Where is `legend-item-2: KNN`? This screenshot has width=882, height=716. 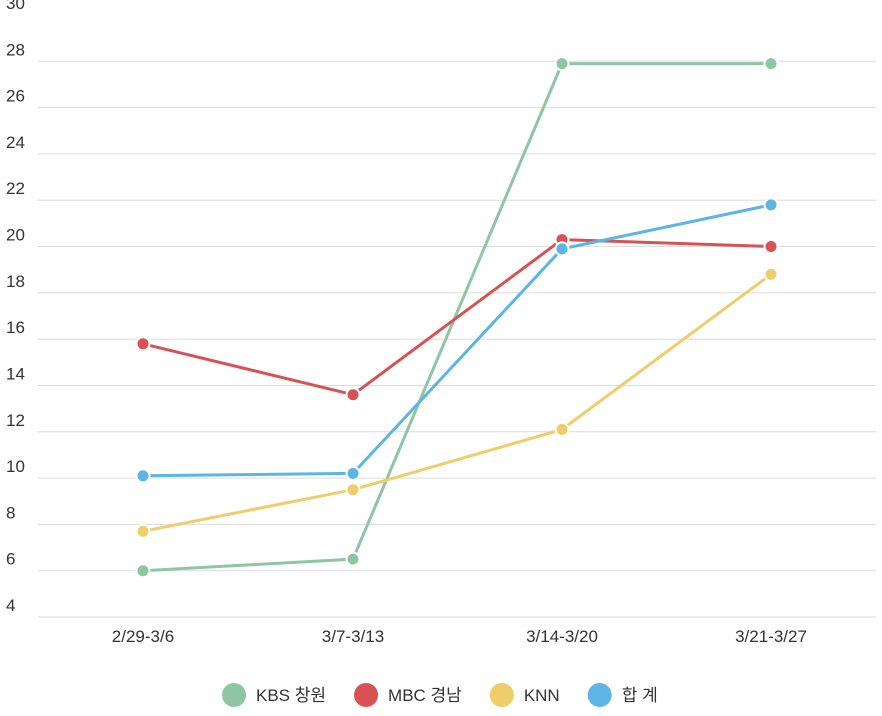
legend-item-2: KNN is located at coordinates (524, 695).